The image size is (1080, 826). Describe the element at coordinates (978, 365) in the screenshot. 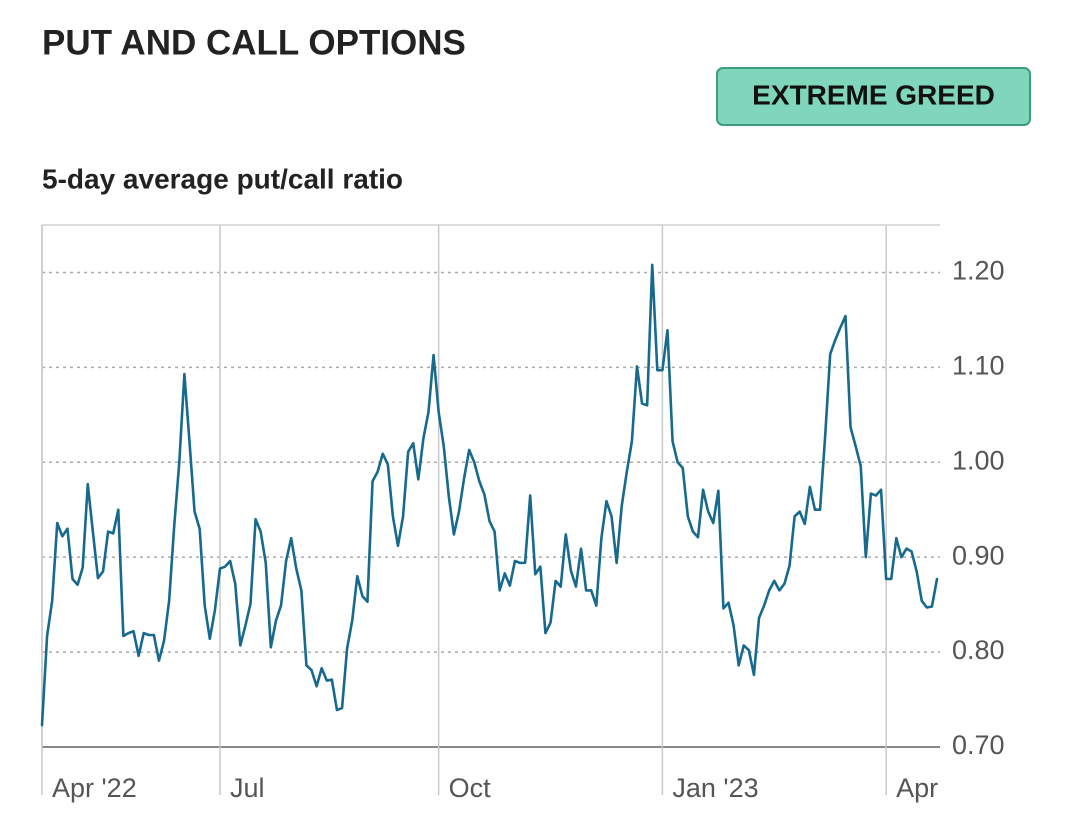

I see `y-tick-label: 1.10` at that location.